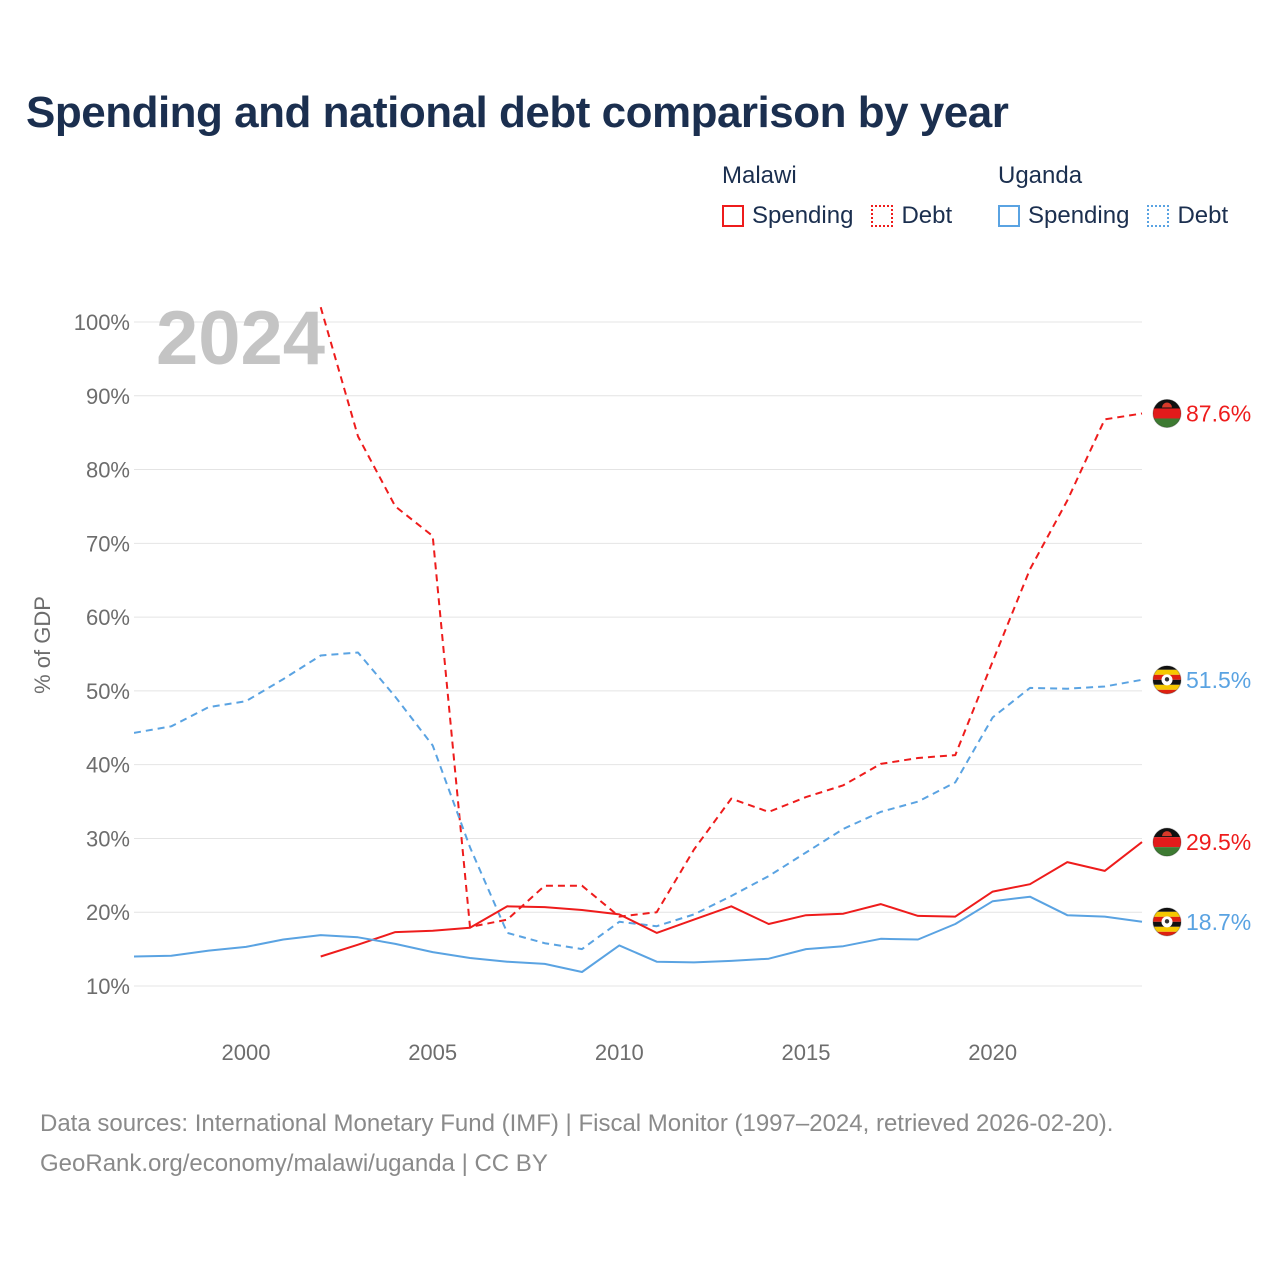 The width and height of the screenshot is (1280, 1280). I want to click on legend-label-malawi-spending: Spending, so click(803, 215).